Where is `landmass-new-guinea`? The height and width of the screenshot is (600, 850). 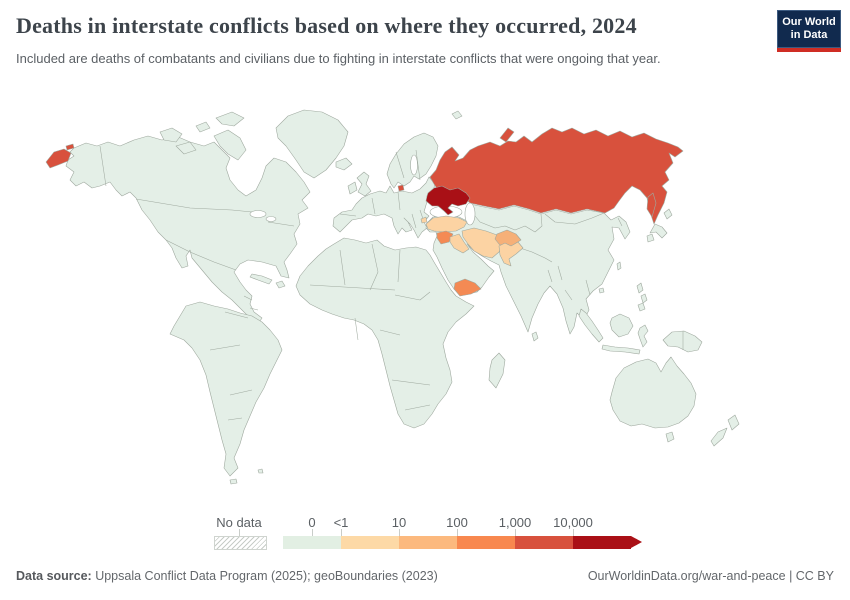 landmass-new-guinea is located at coordinates (682, 341).